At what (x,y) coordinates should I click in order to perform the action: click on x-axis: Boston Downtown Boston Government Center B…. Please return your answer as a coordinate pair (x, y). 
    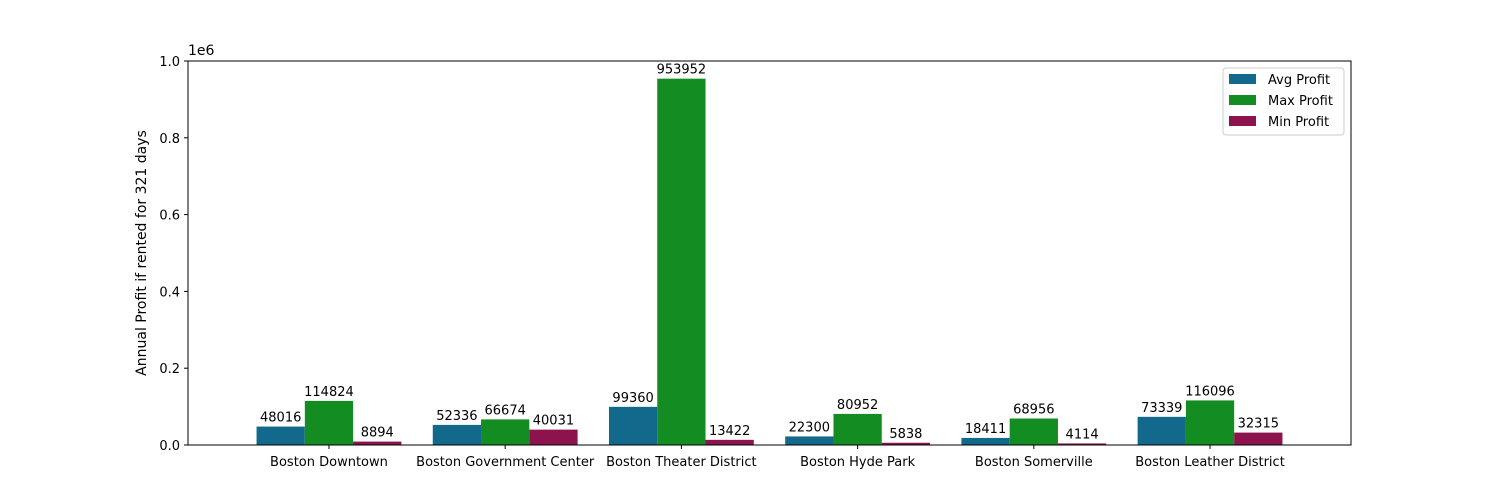
    Looking at the image, I should click on (777, 457).